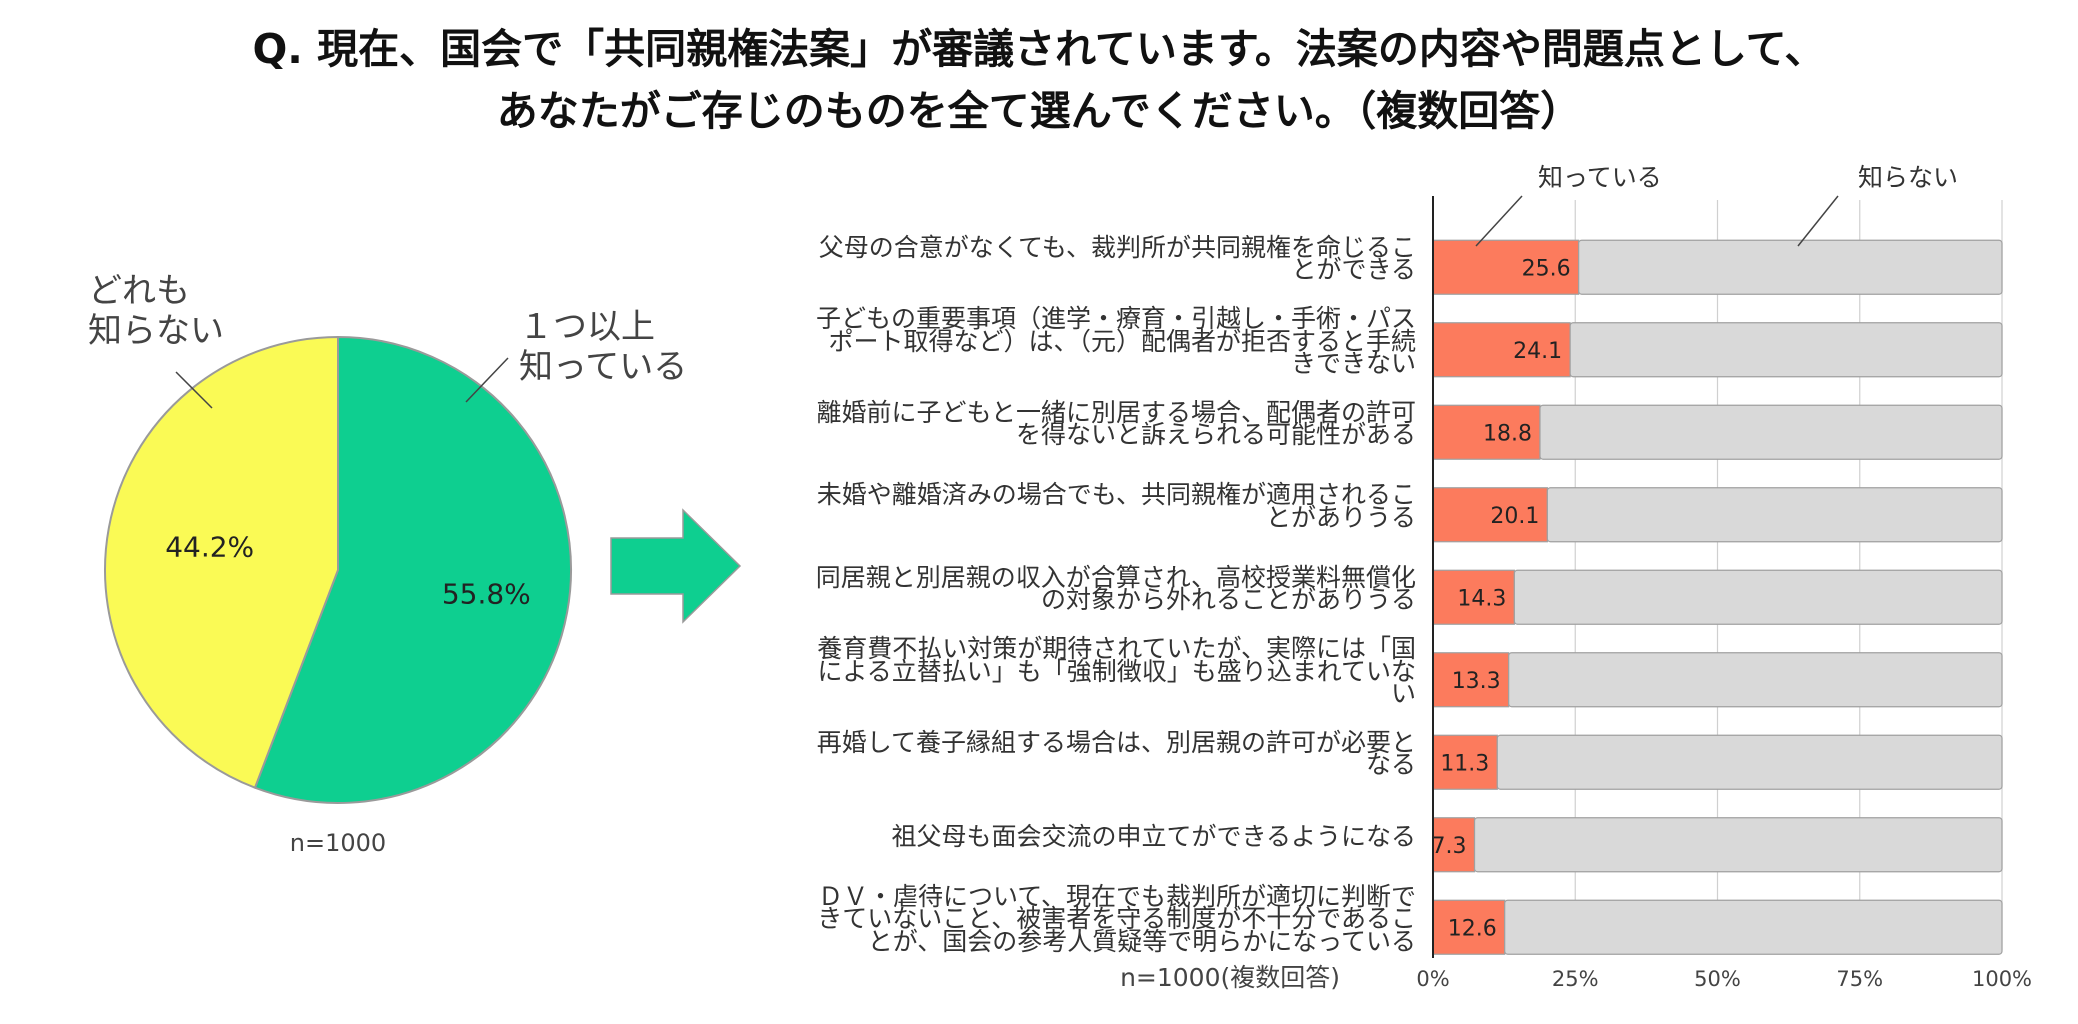 The width and height of the screenshot is (2078, 1024). I want to click on category-label: 離婚前に子どもと一緒に別居する場合、配偶者の許可 を得ないと訴えられる可能性がある, so click(1058, 423).